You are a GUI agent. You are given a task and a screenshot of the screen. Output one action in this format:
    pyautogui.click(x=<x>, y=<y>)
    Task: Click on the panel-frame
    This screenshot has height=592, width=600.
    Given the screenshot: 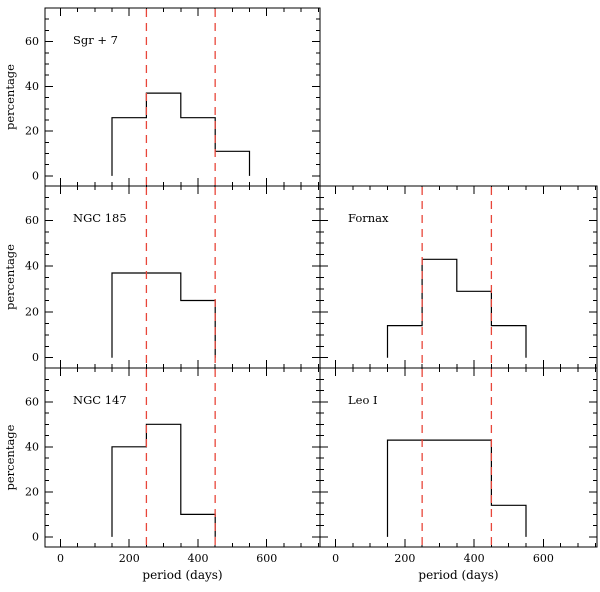 What is the action you would take?
    pyautogui.click(x=458, y=457)
    